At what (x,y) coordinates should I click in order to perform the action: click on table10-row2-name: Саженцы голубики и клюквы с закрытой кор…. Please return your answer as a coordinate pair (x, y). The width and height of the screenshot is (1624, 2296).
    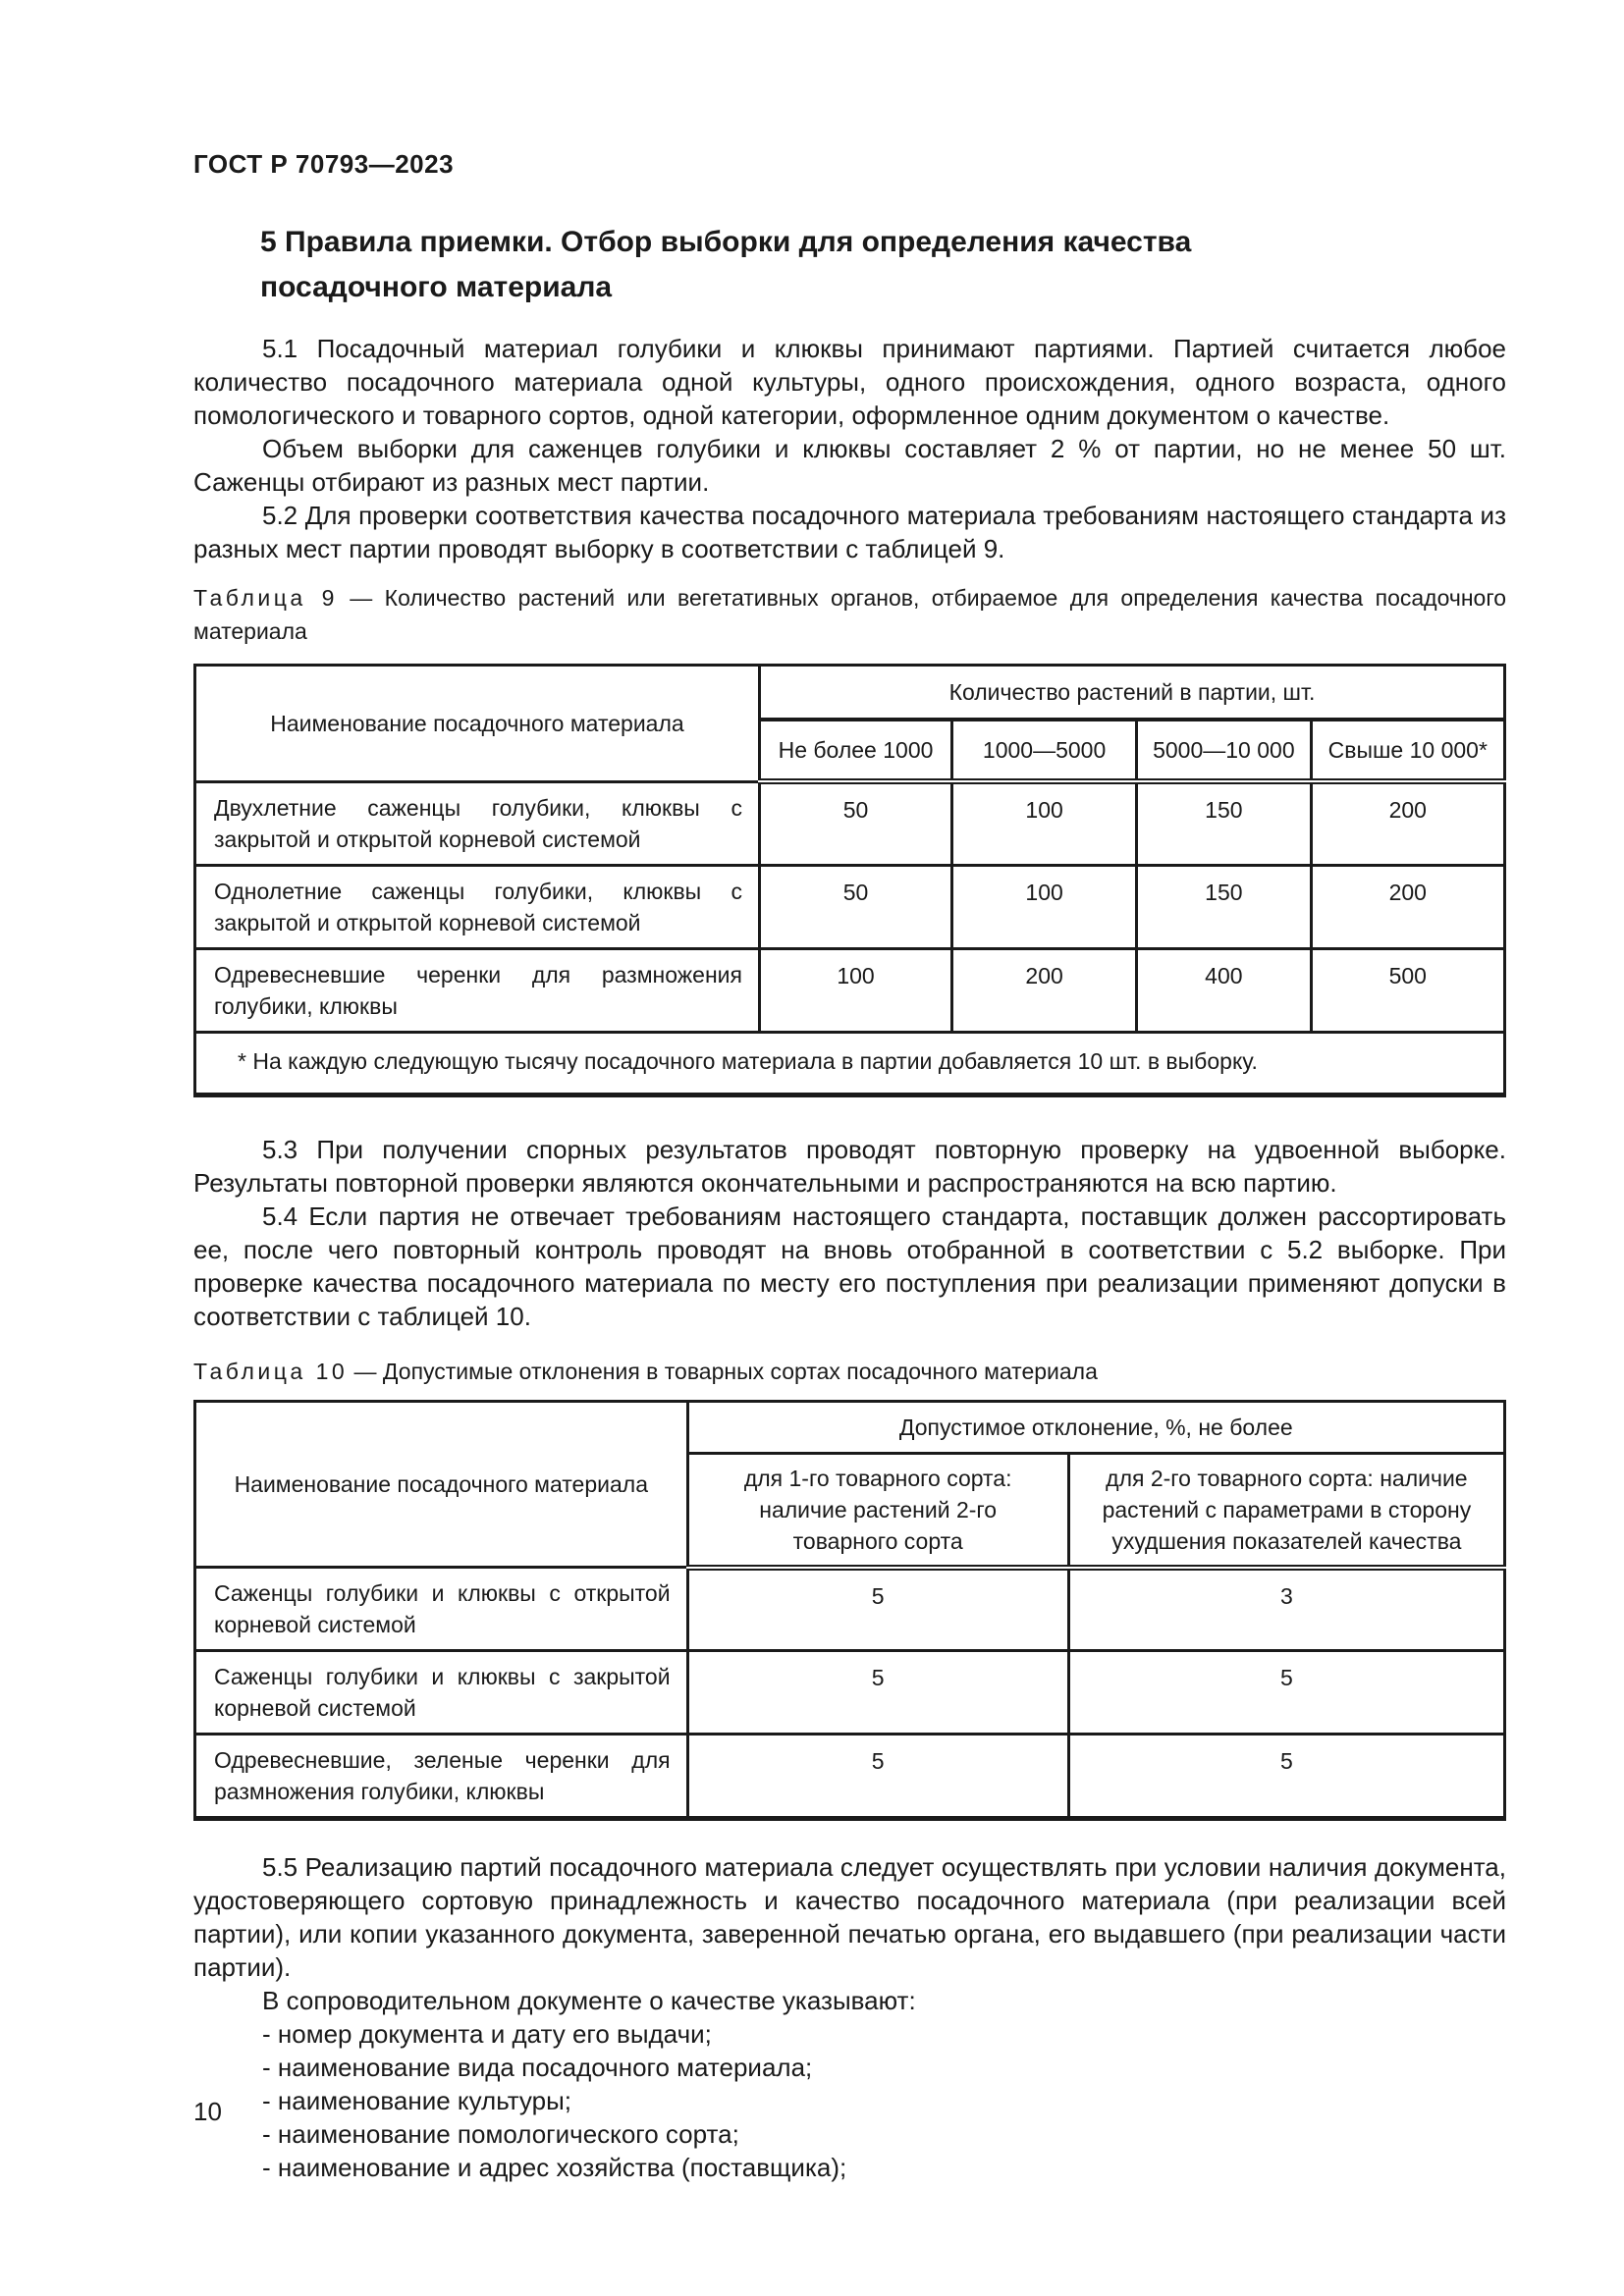
    Looking at the image, I should click on (441, 1692).